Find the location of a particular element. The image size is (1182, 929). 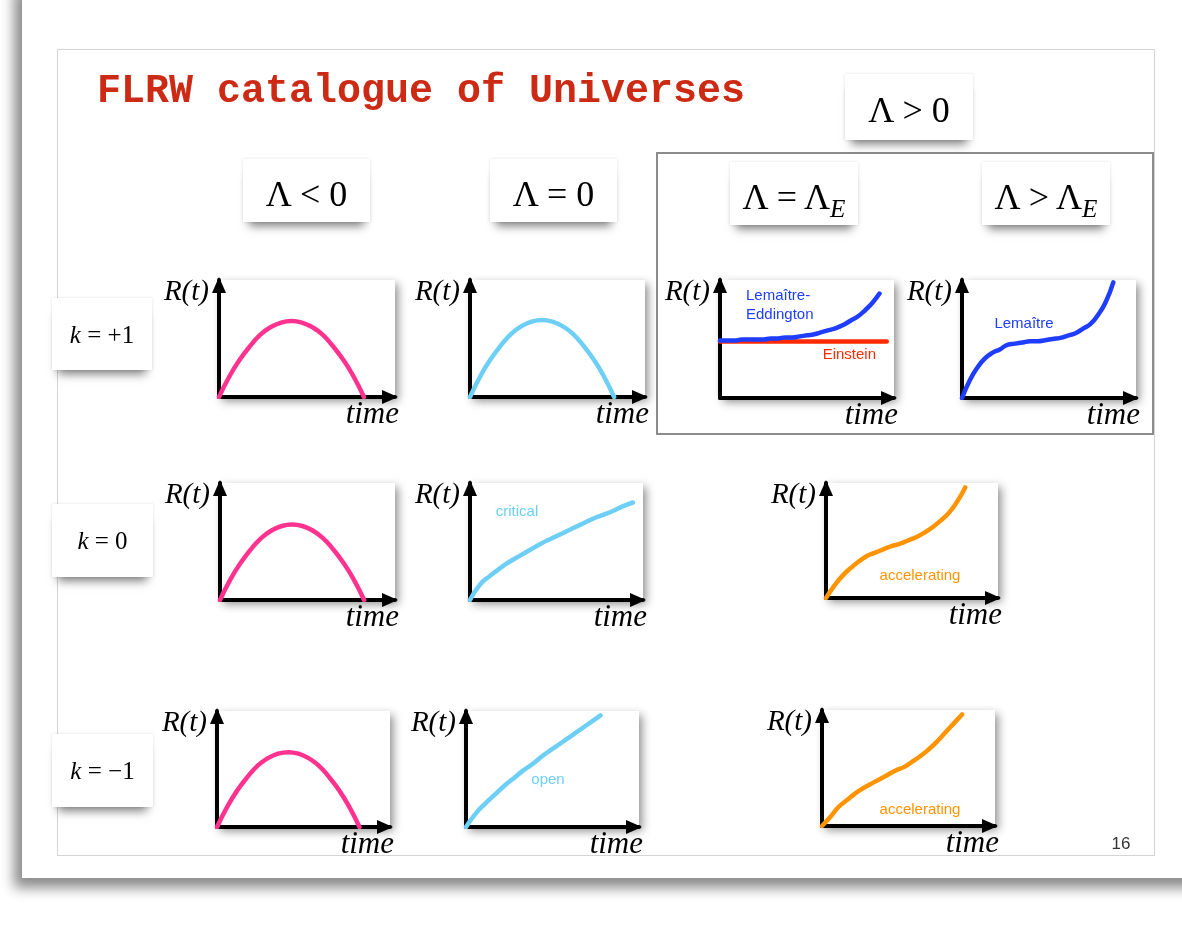

series-label: open is located at coordinates (548, 778).